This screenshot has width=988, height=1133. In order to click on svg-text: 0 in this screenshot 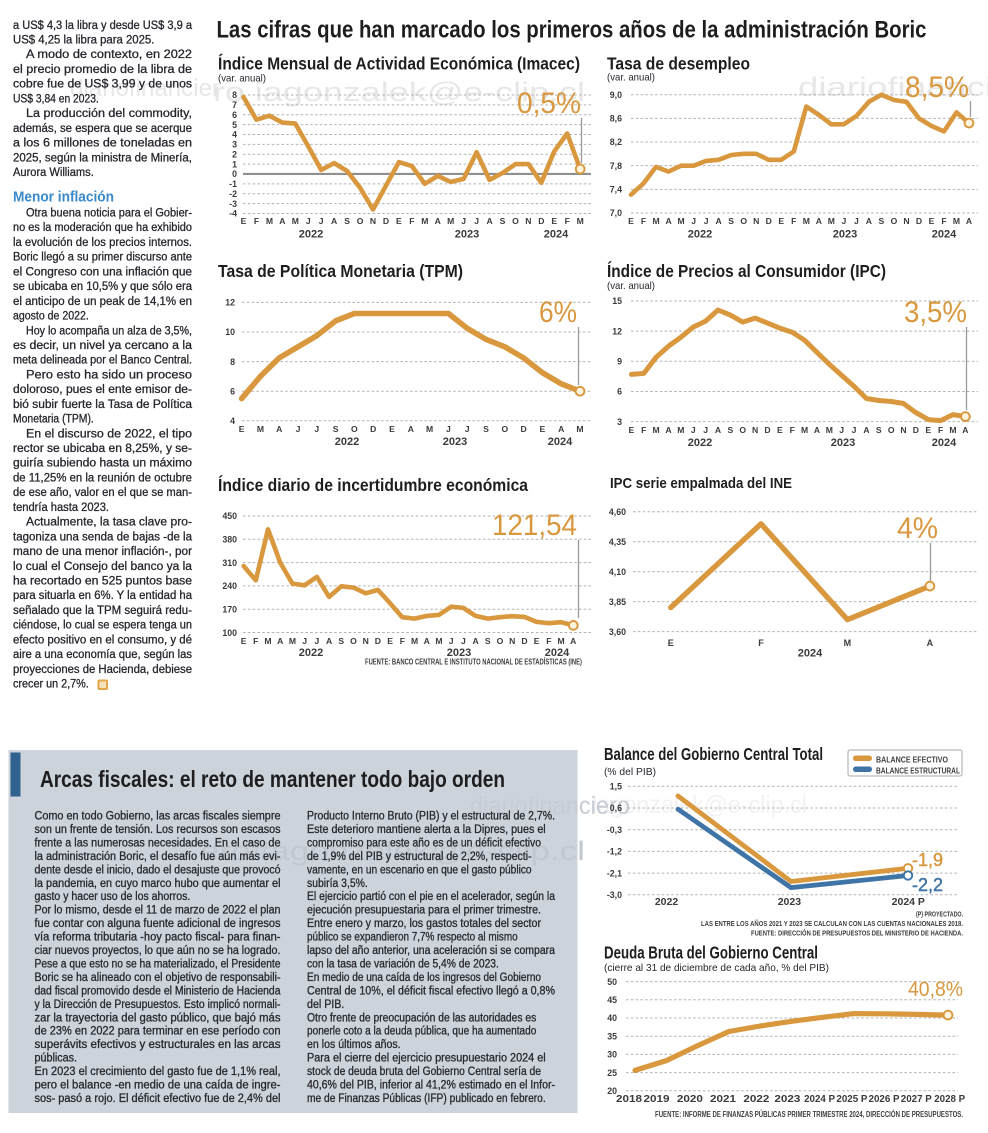, I will do `click(234, 174)`.